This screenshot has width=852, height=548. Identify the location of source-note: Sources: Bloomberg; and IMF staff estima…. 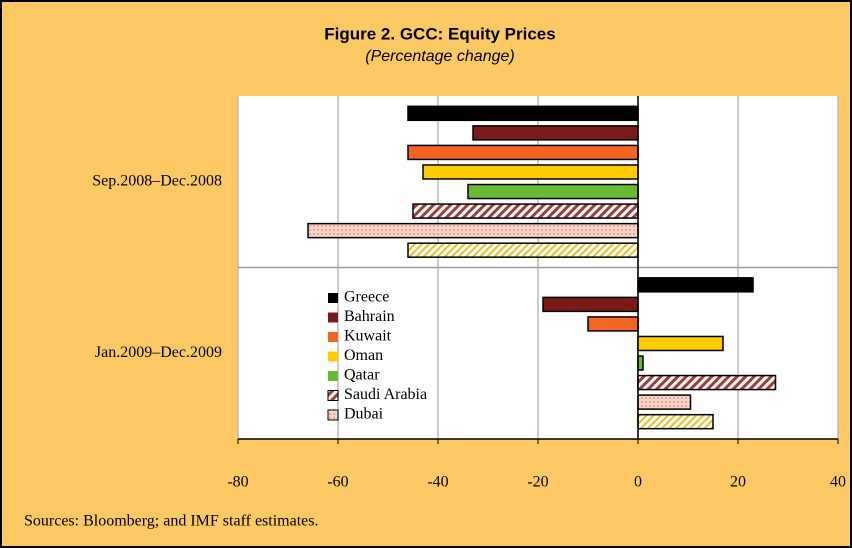
(171, 521).